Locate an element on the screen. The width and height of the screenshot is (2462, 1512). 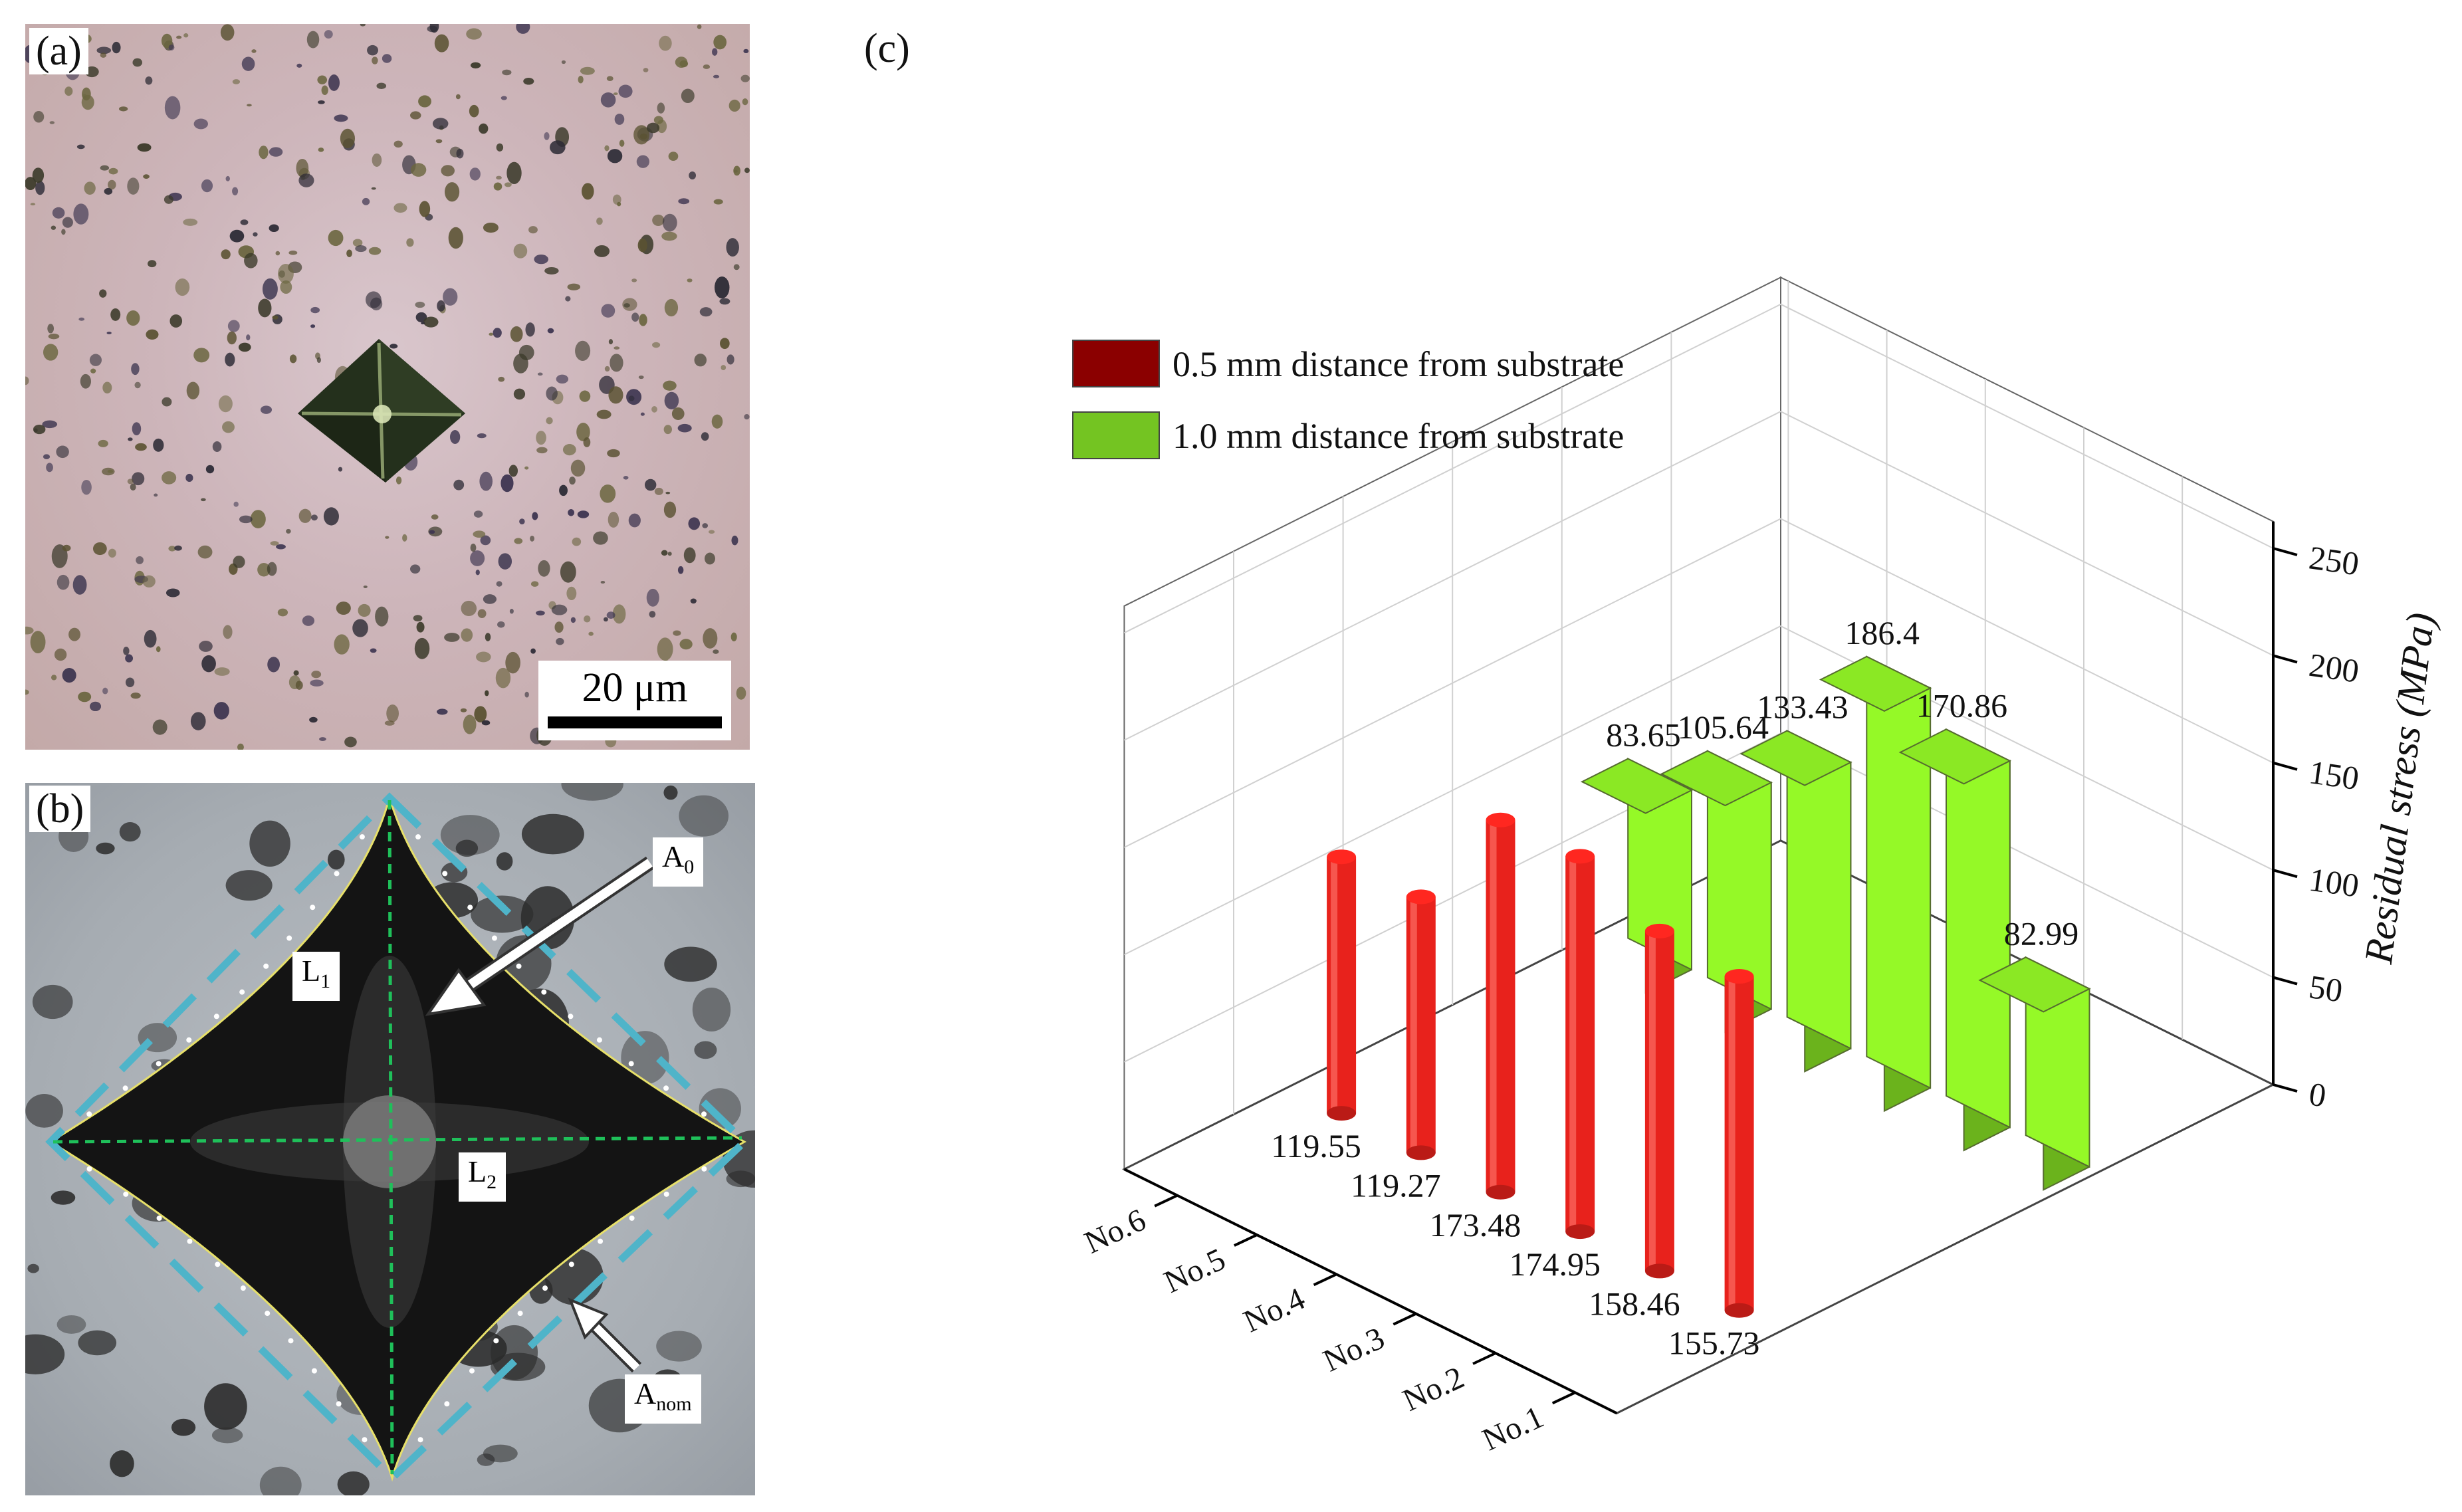
label-a0-sub: 0 is located at coordinates (689, 867).